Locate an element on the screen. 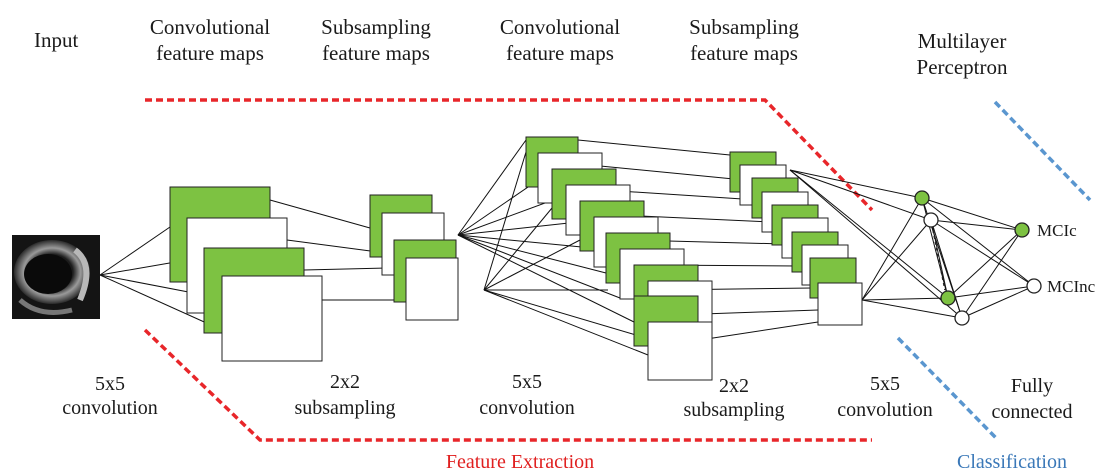  title-sub1-line2: feature maps is located at coordinates (376, 53).